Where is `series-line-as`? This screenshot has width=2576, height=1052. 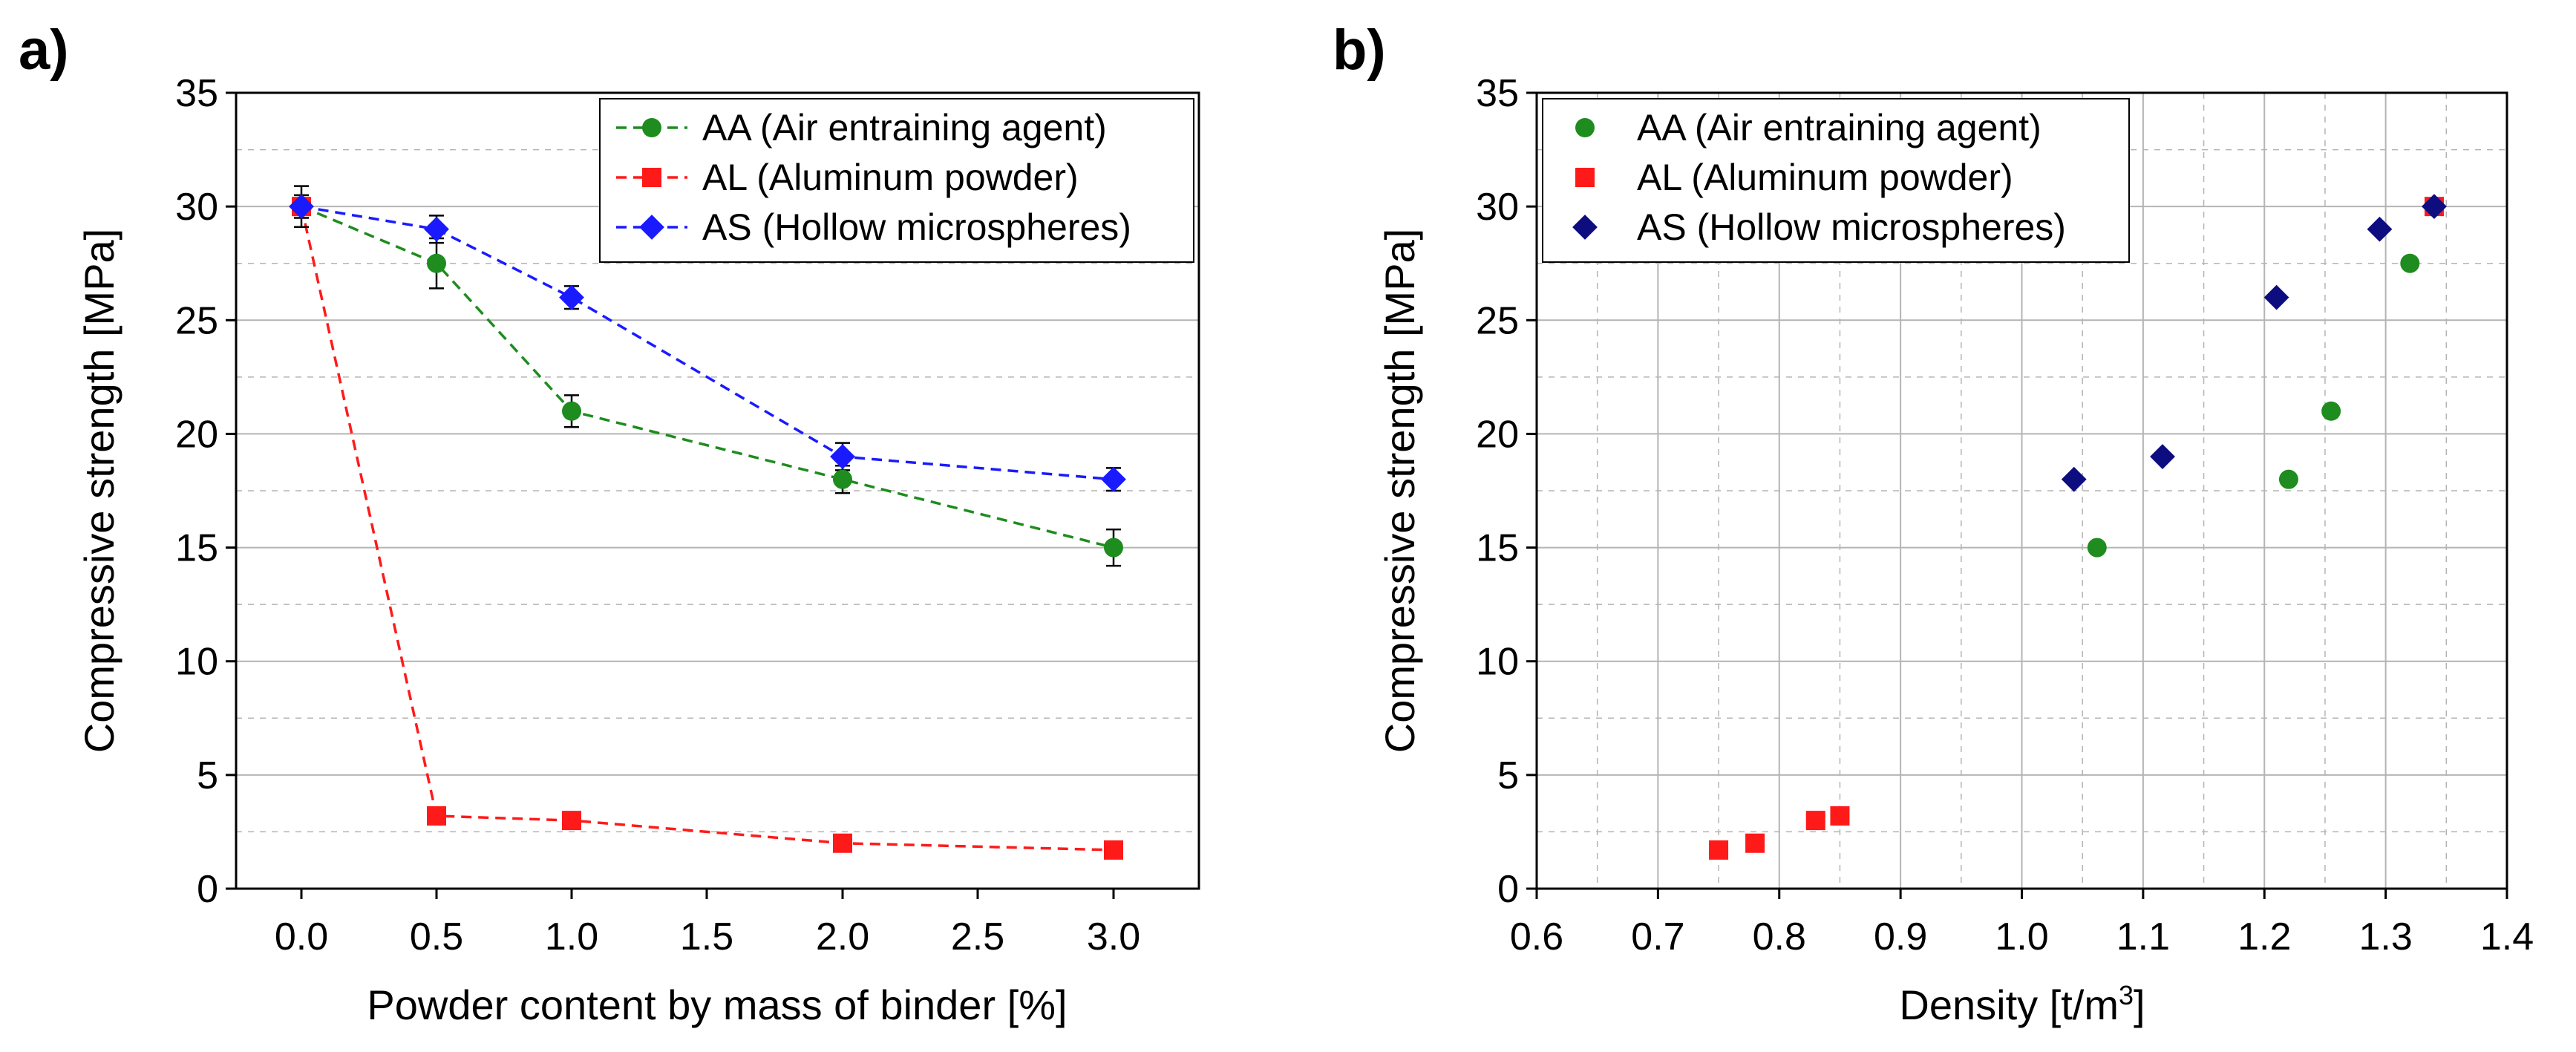
series-line-as is located at coordinates (708, 343).